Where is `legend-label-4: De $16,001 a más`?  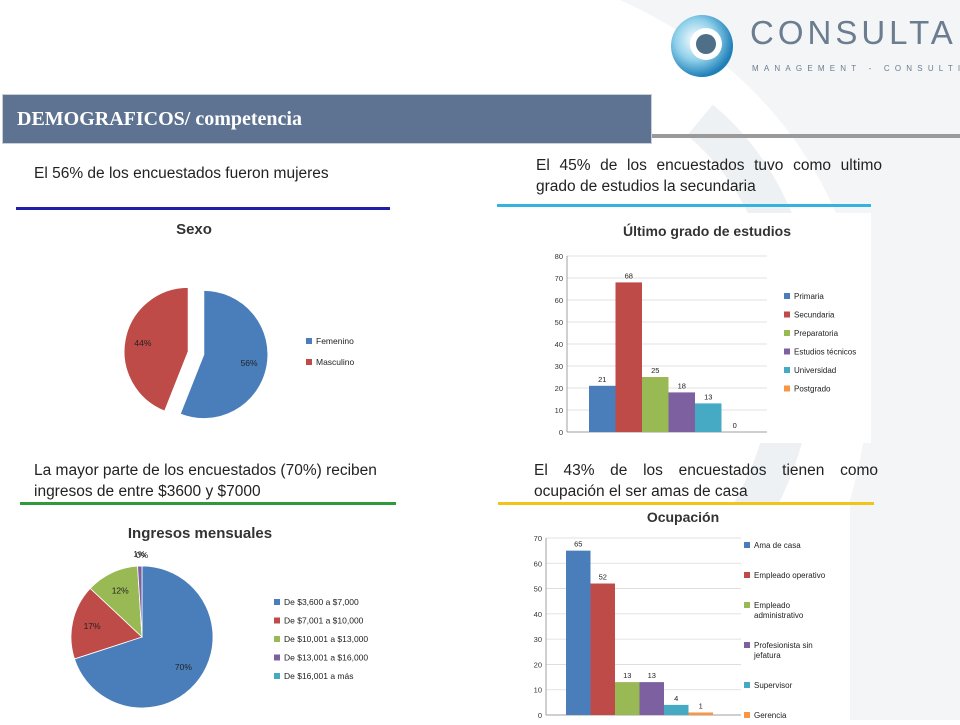
legend-label-4: De $16,001 a más is located at coordinates (318, 676).